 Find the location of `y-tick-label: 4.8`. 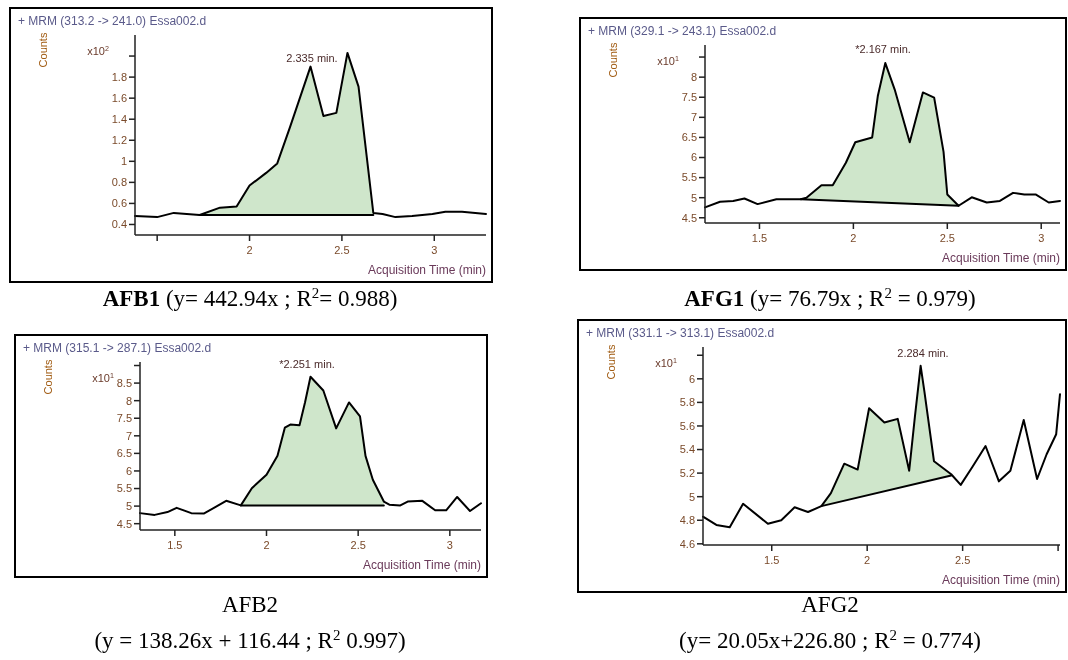

y-tick-label: 4.8 is located at coordinates (687, 520).